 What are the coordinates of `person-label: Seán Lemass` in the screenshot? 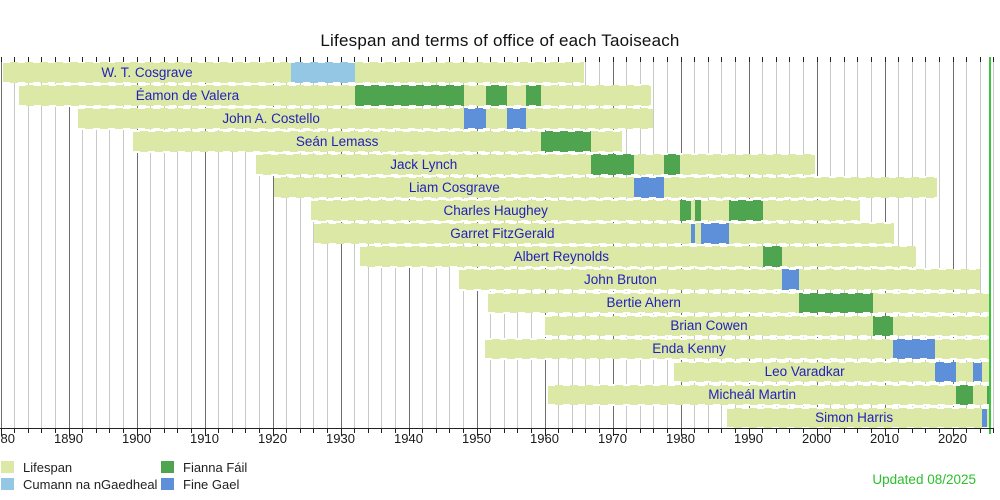 It's located at (337, 141).